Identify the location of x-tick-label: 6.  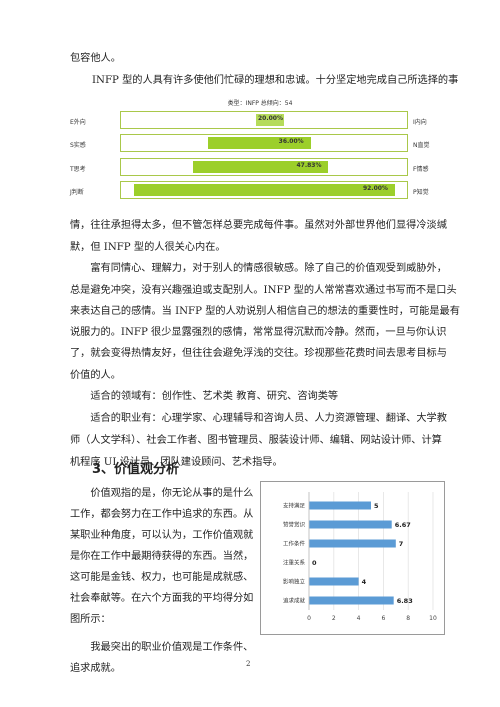
(383, 618).